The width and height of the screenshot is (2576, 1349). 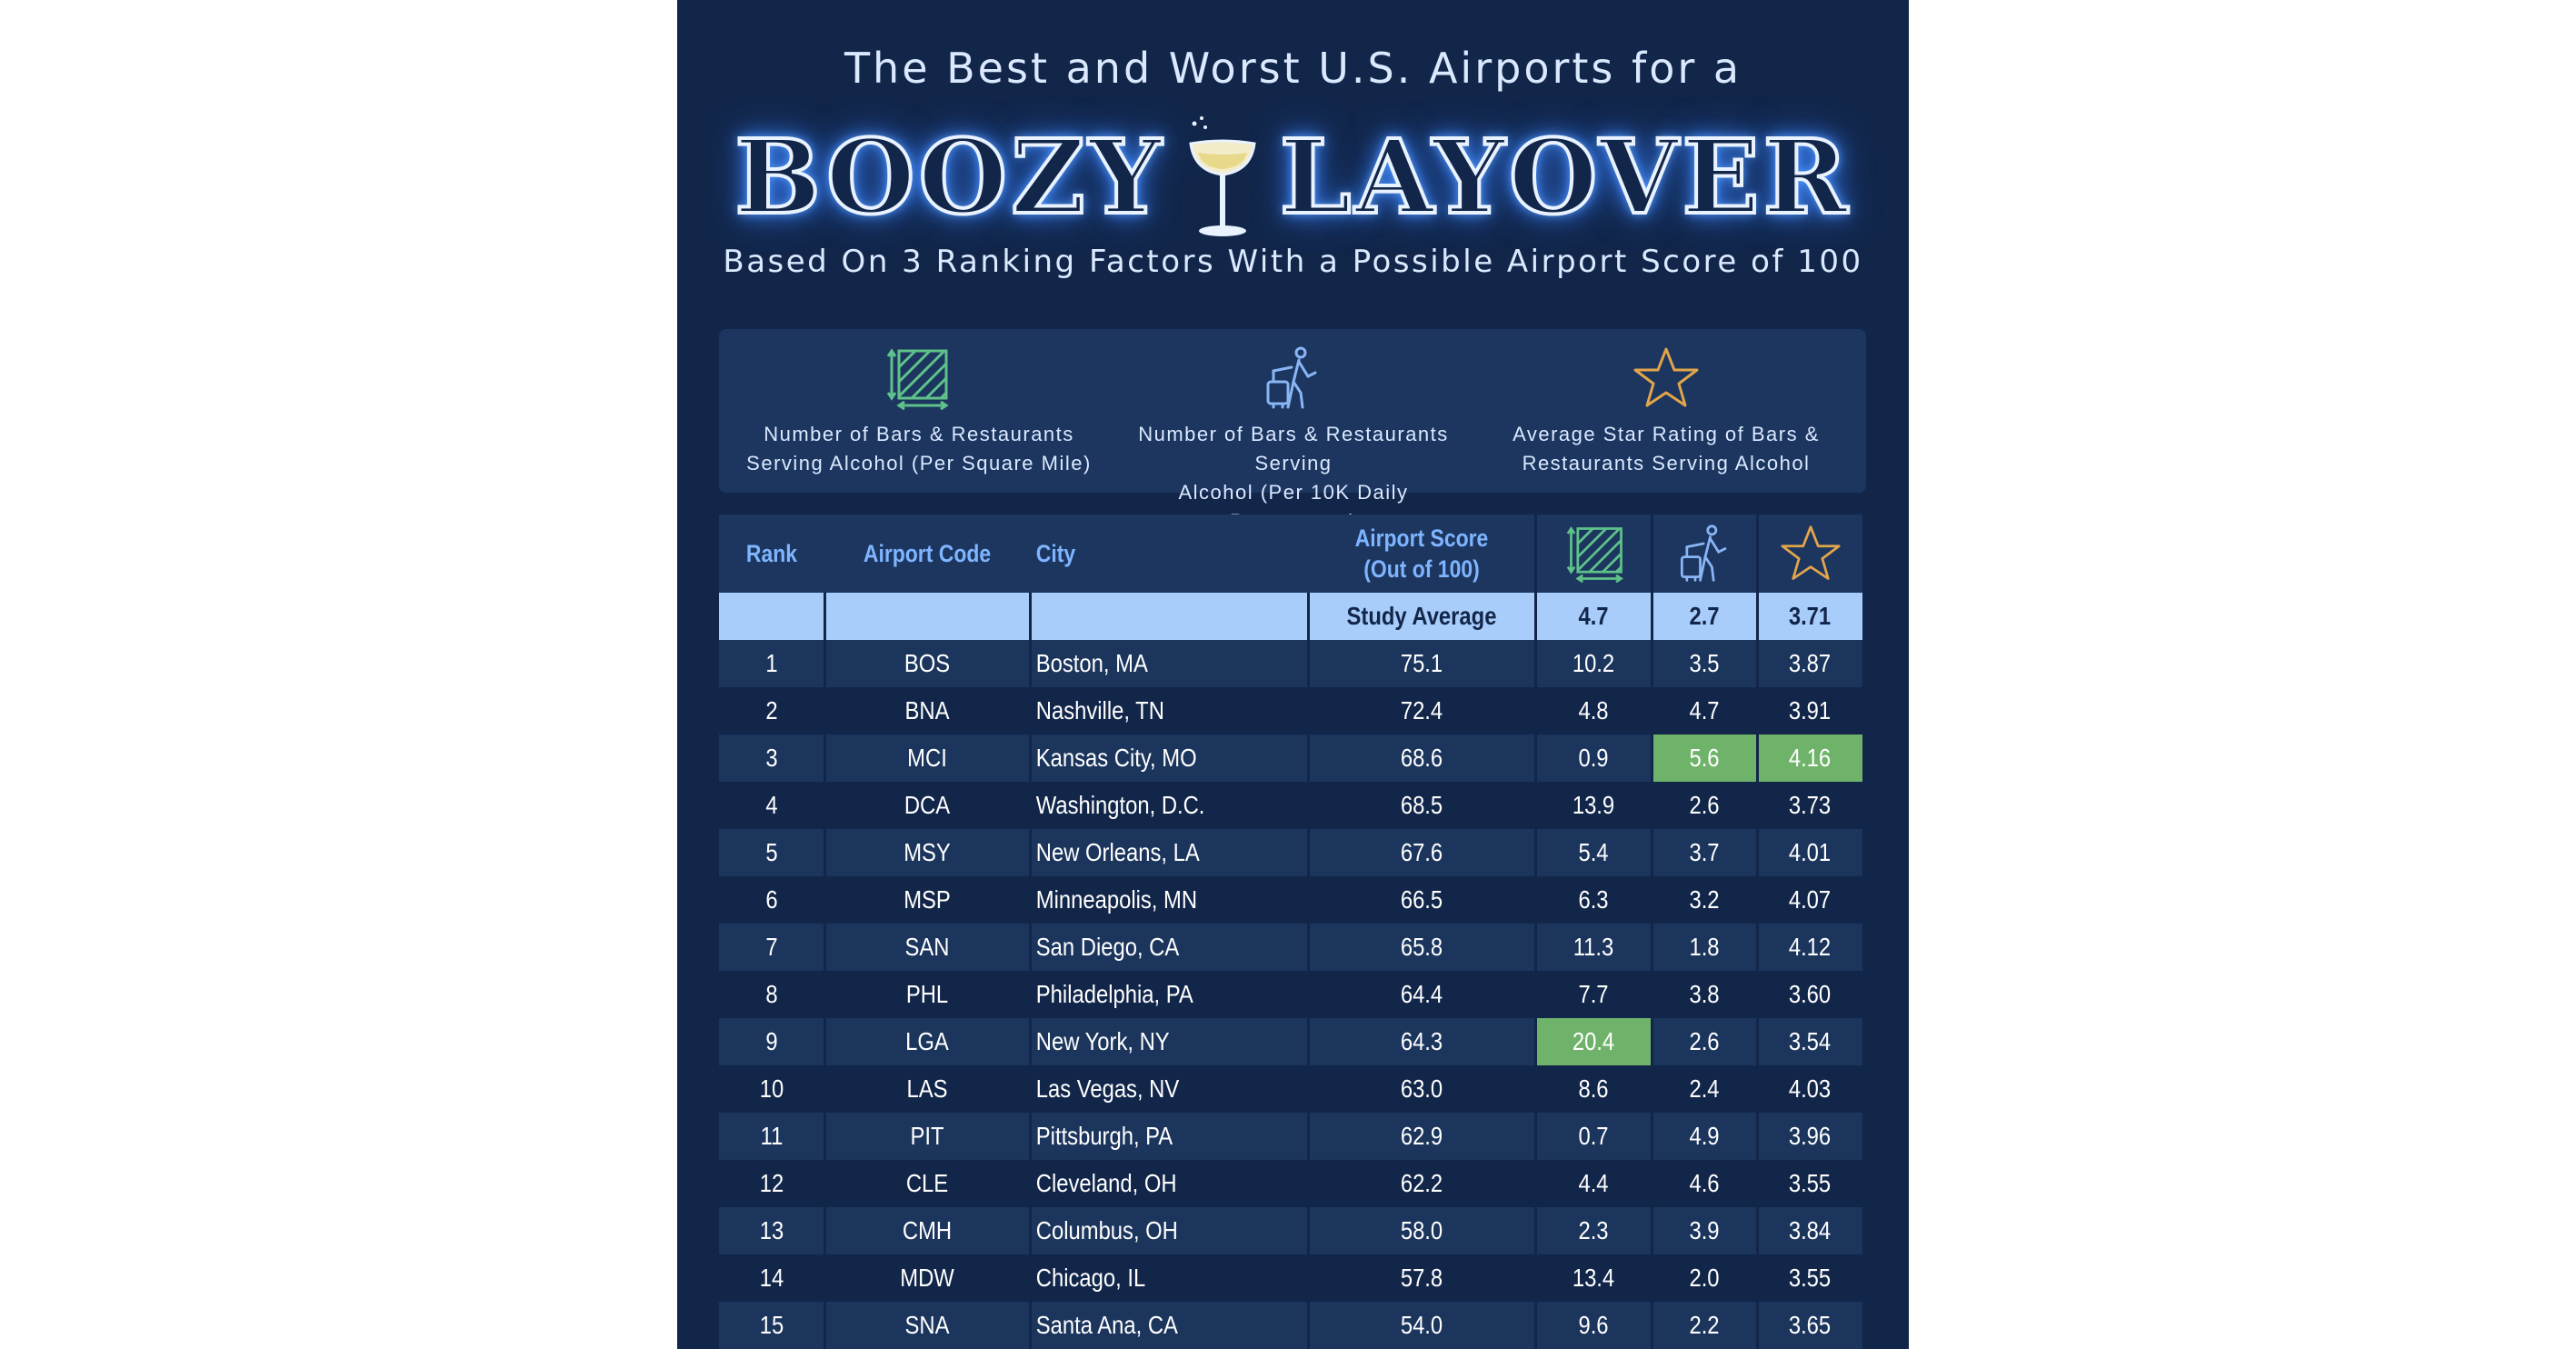 I want to click on cell-rank: 11, so click(x=772, y=1136).